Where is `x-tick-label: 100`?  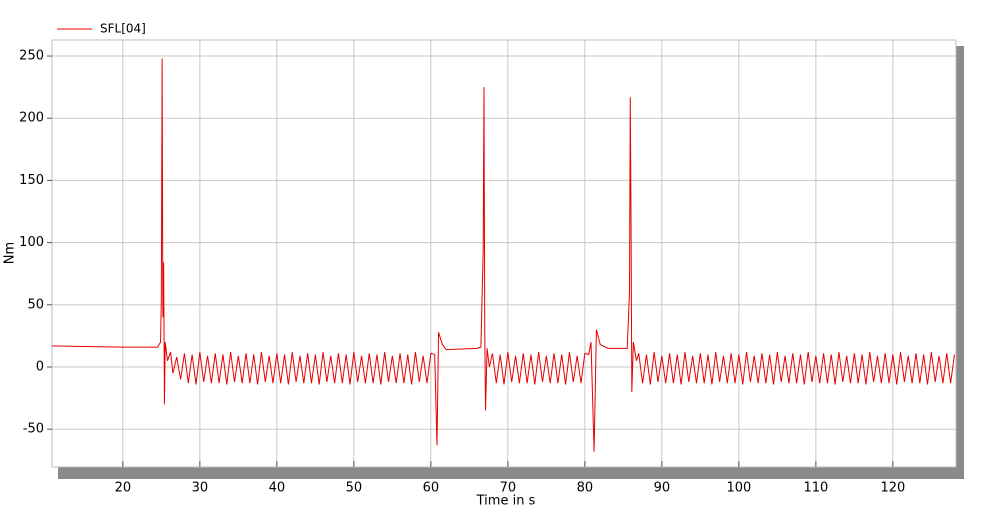 x-tick-label: 100 is located at coordinates (738, 488).